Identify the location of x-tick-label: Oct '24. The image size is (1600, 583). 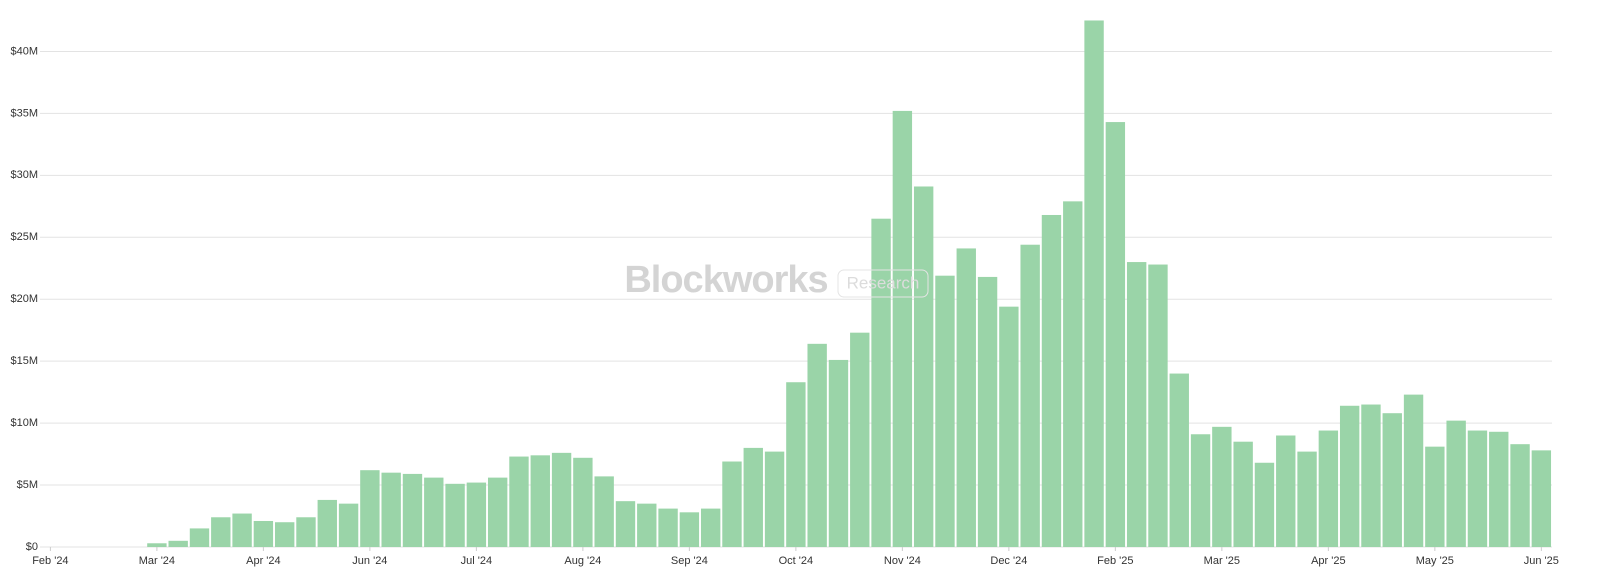
(796, 561).